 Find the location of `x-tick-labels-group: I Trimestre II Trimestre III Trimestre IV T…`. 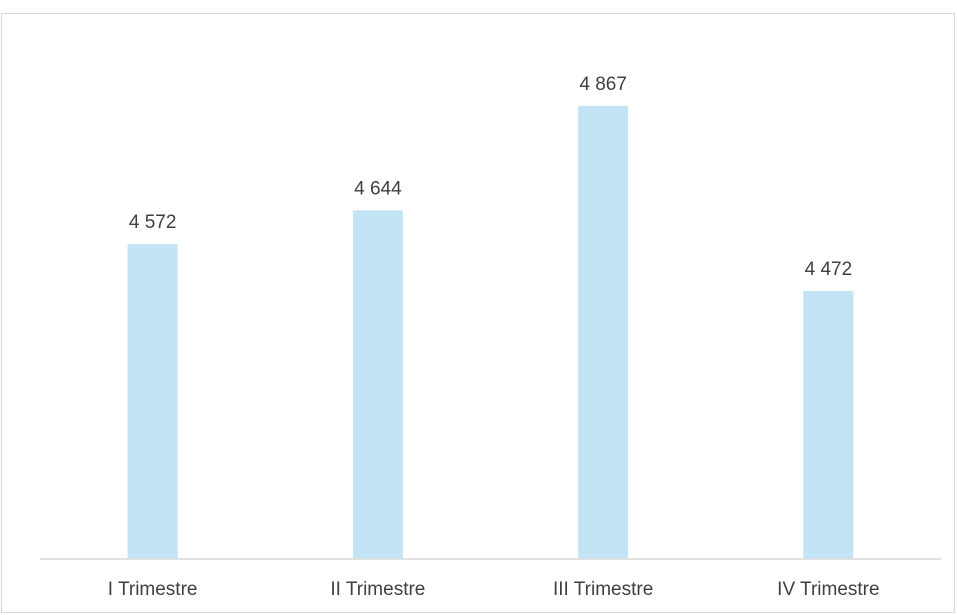

x-tick-labels-group: I Trimestre II Trimestre III Trimestre IV T… is located at coordinates (494, 589).